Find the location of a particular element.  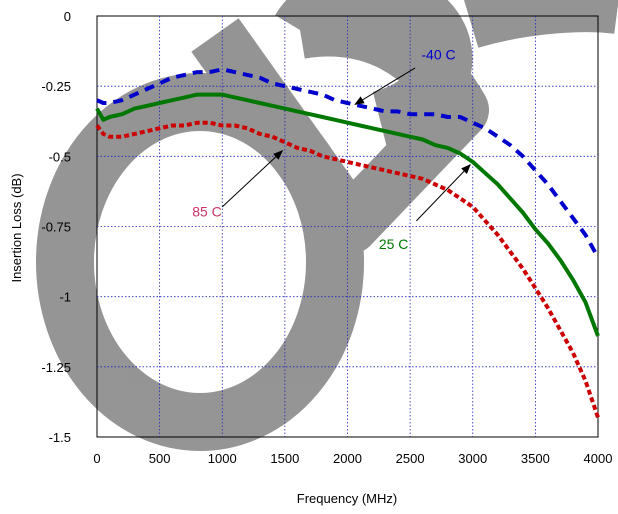

x-tick-label: 3500 is located at coordinates (535, 458).